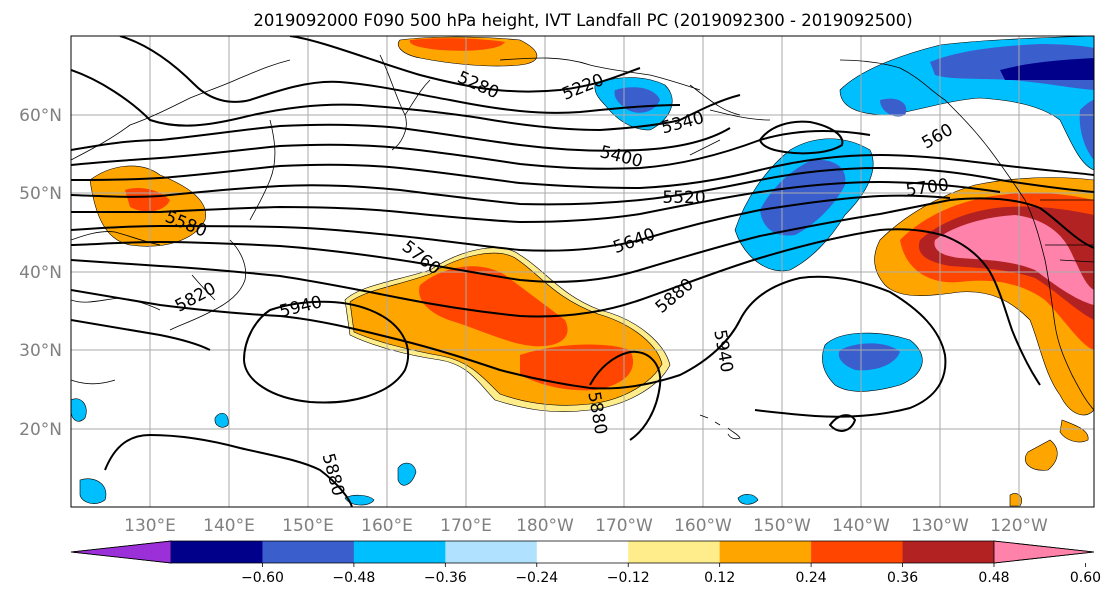 The image size is (1105, 601). Describe the element at coordinates (466, 526) in the screenshot. I see `lon-tick-label: 170°E` at that location.